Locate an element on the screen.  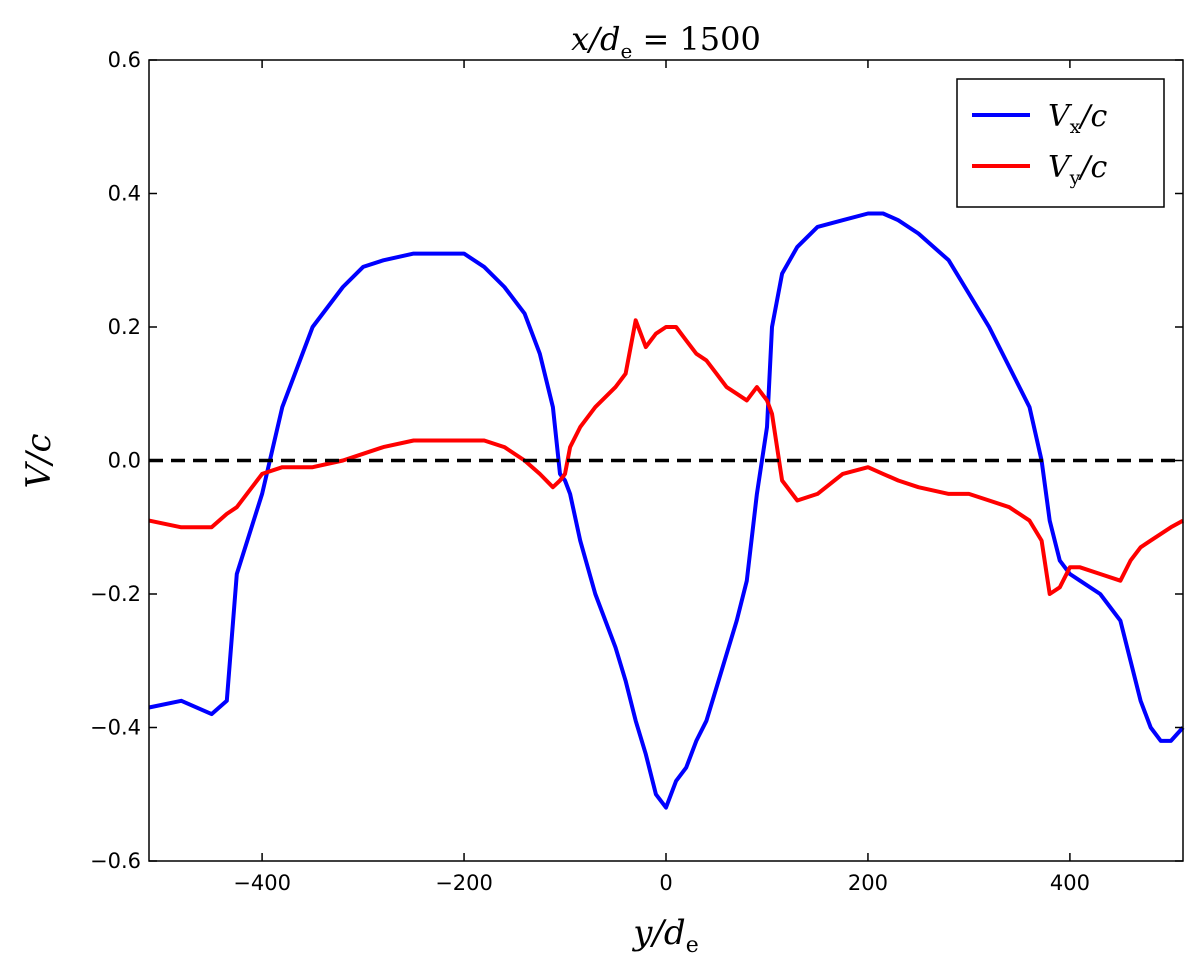
legend-label-vy-tail: /c is located at coordinates (1092, 167).